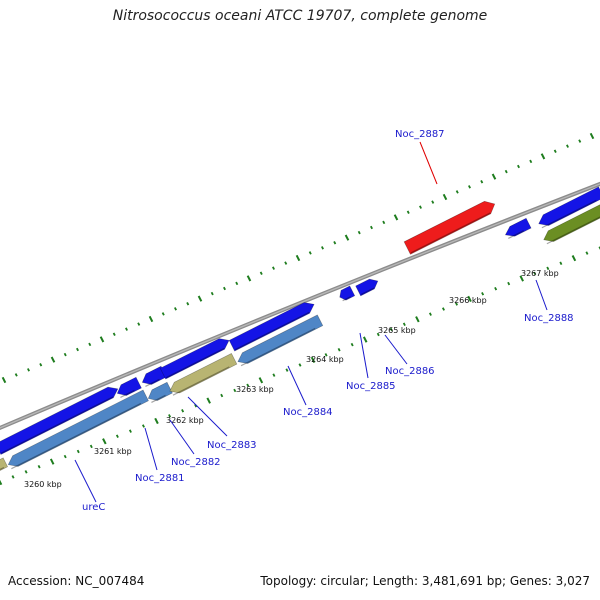 The image size is (600, 600). Describe the element at coordinates (540, 273) in the screenshot. I see `scale-label: 3267 kbp` at that location.